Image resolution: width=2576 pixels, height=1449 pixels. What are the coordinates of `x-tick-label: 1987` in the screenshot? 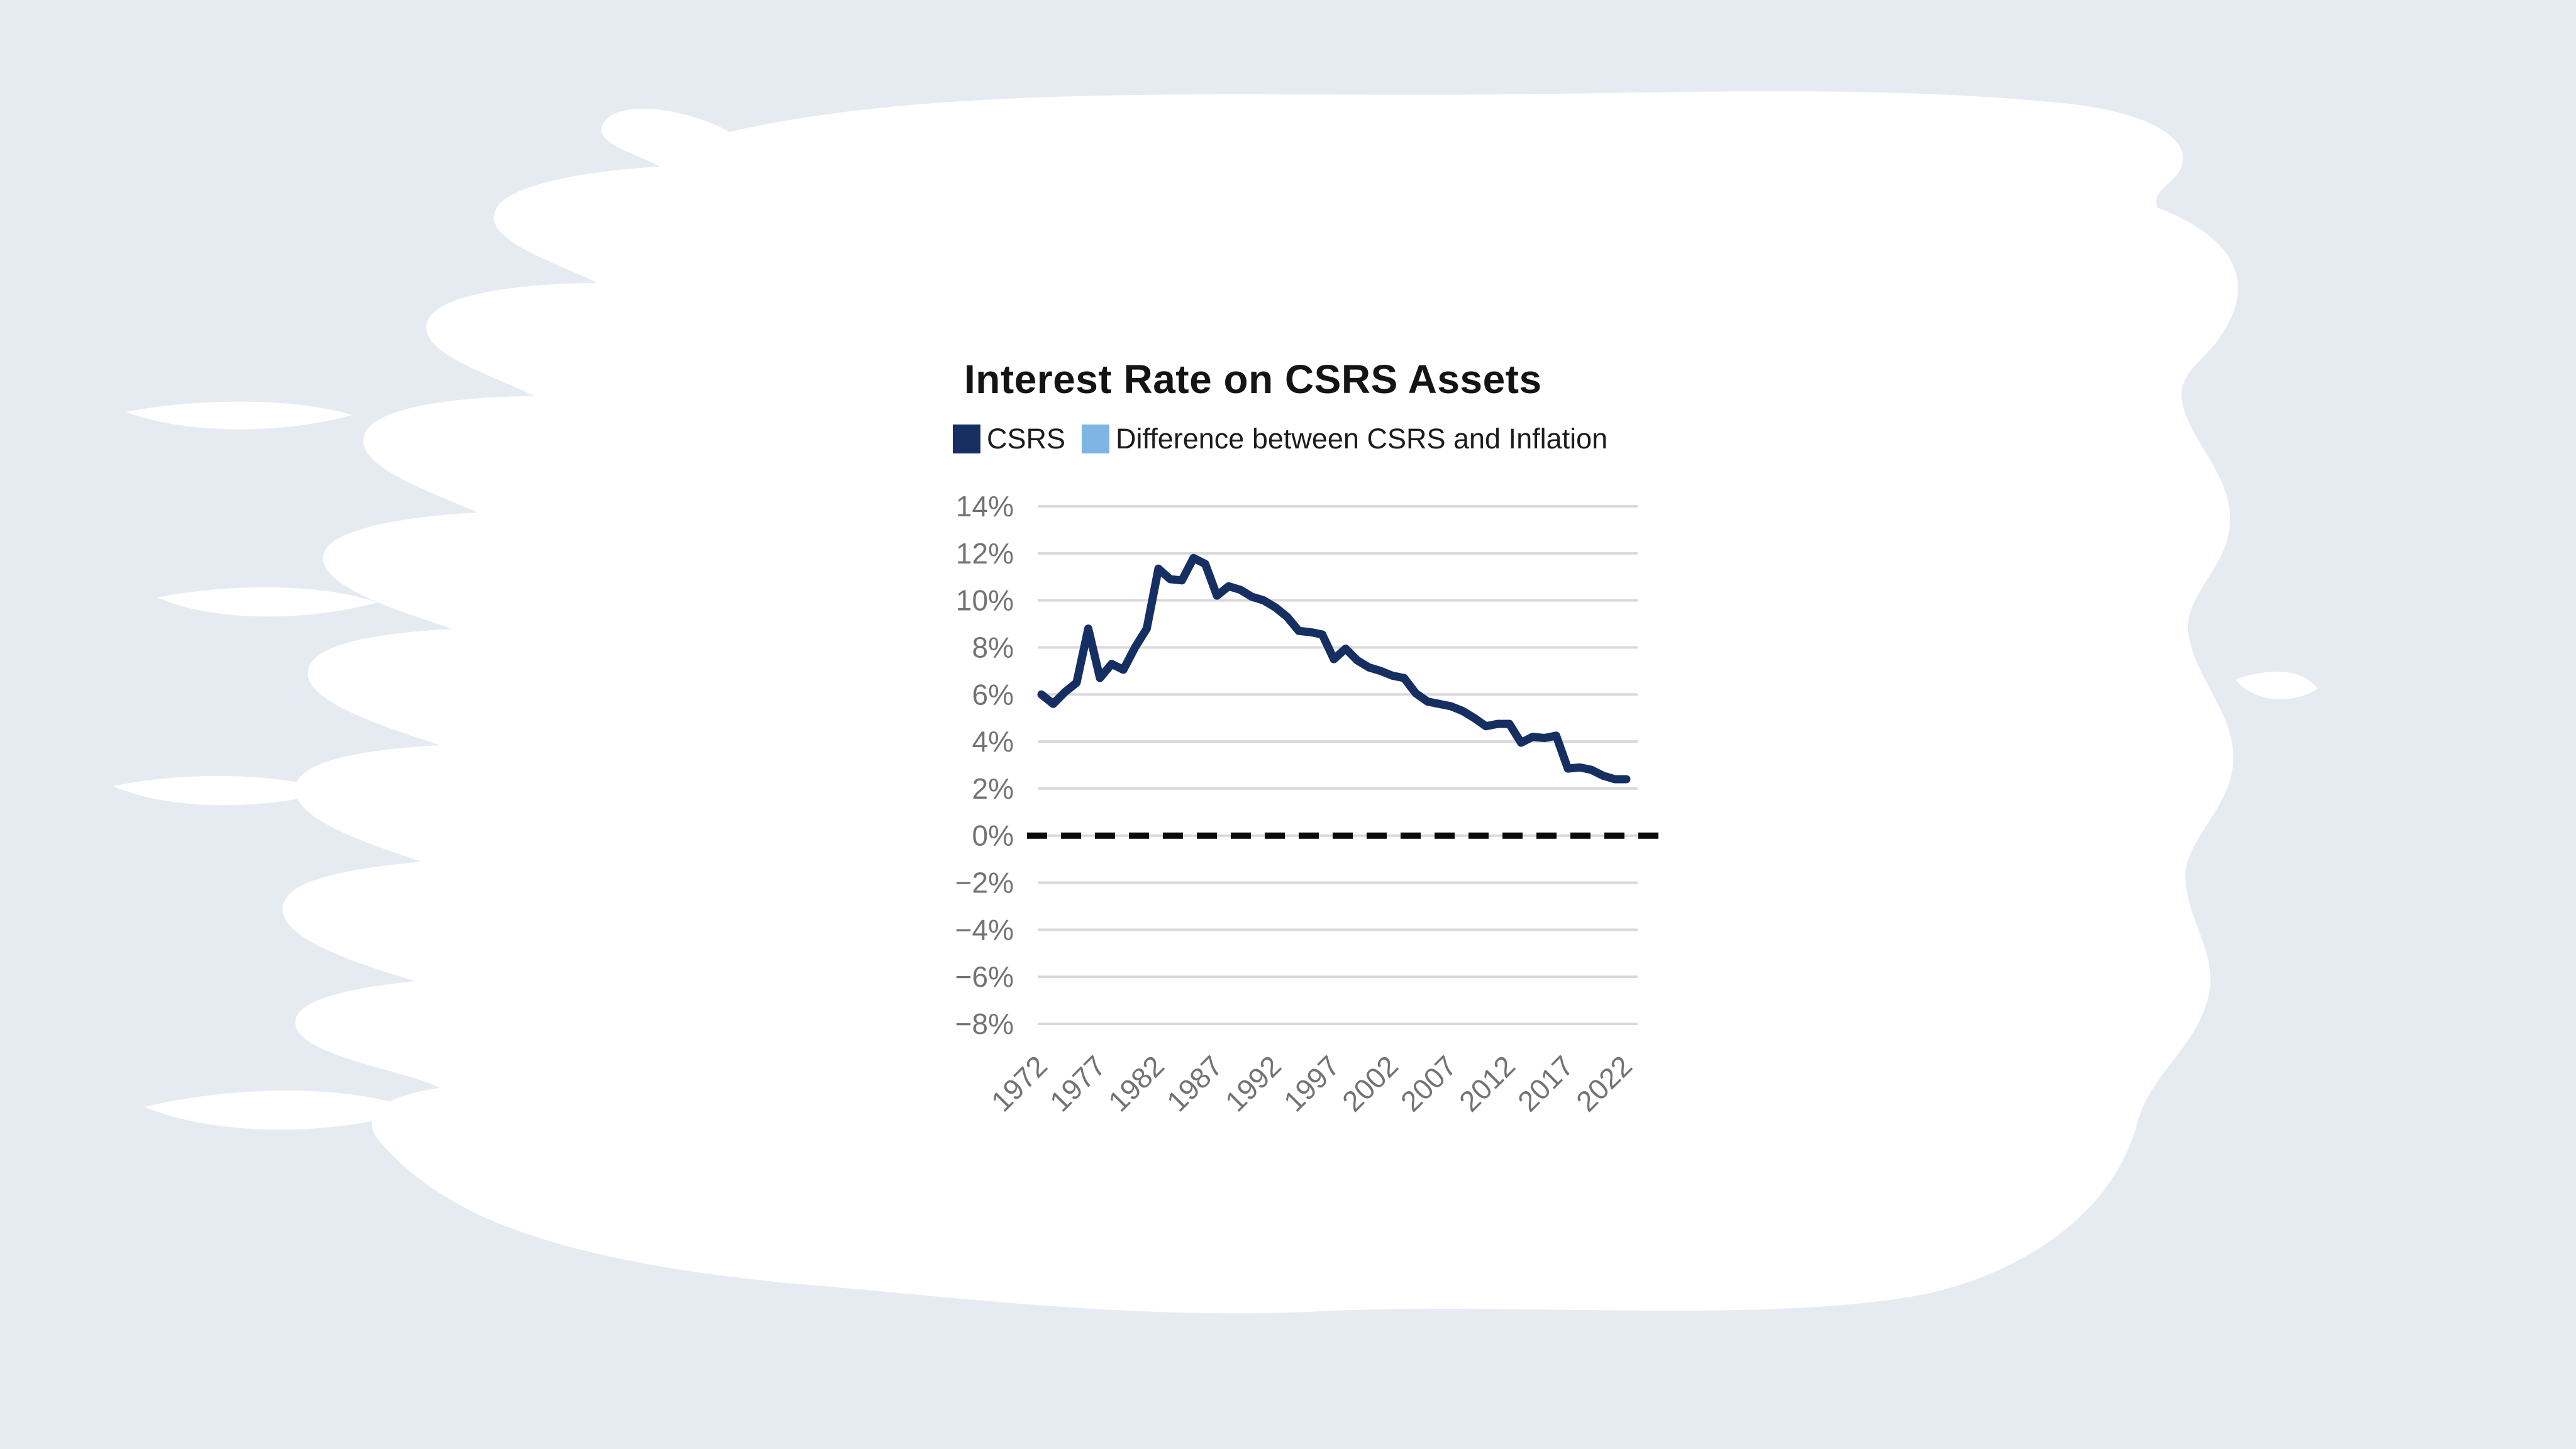 It's located at (1194, 1083).